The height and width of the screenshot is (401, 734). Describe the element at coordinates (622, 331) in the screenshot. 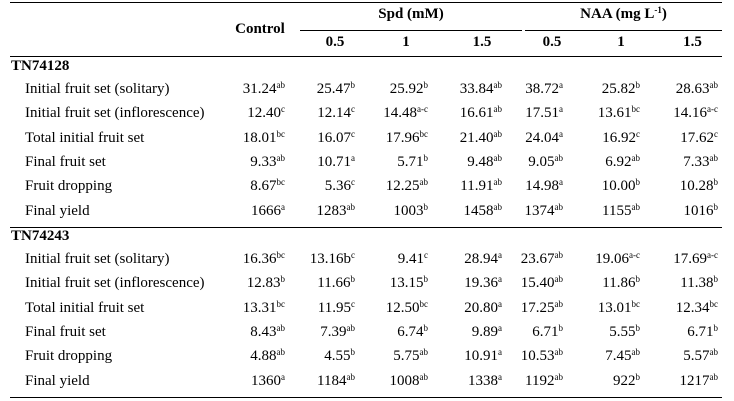

I see `cell-value: 5.55` at that location.